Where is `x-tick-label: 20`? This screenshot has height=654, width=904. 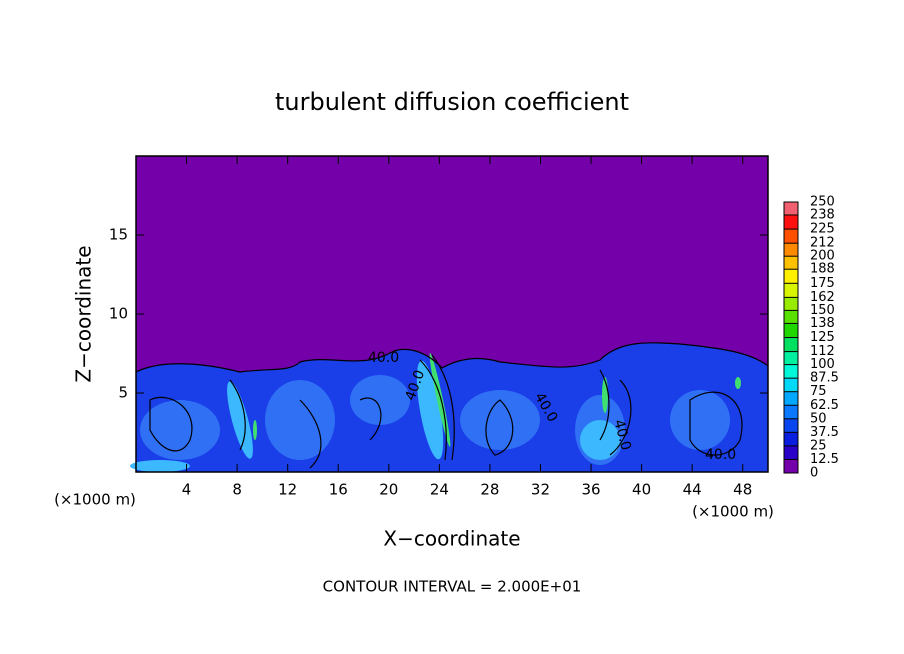
x-tick-label: 20 is located at coordinates (388, 490).